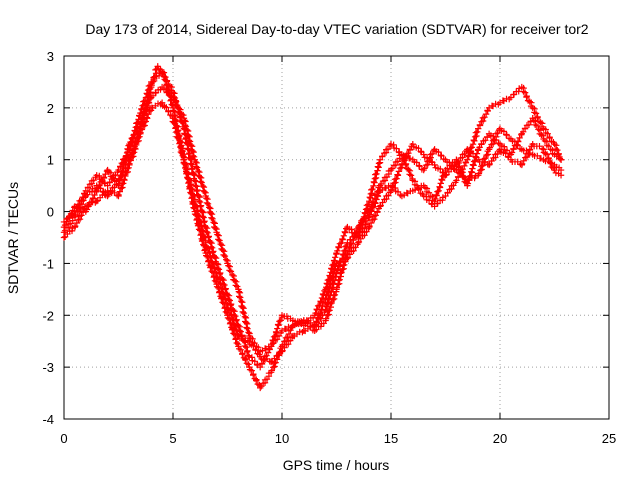 This screenshot has height=480, width=640. What do you see at coordinates (48, 263) in the screenshot?
I see `y-tick-label: -1` at bounding box center [48, 263].